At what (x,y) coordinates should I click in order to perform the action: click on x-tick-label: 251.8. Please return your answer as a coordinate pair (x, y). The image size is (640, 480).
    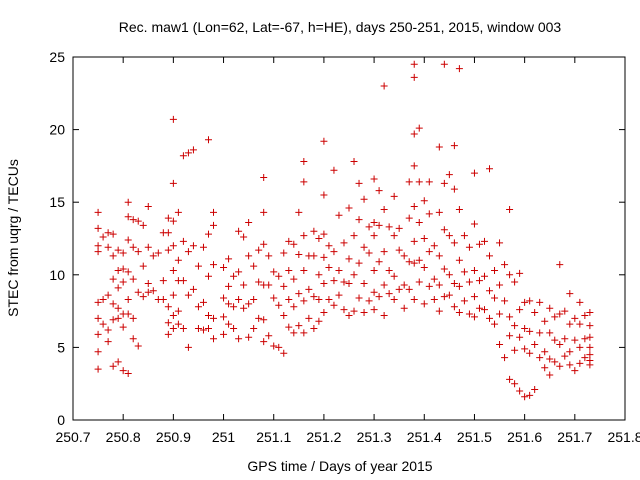
    Looking at the image, I should click on (623, 437).